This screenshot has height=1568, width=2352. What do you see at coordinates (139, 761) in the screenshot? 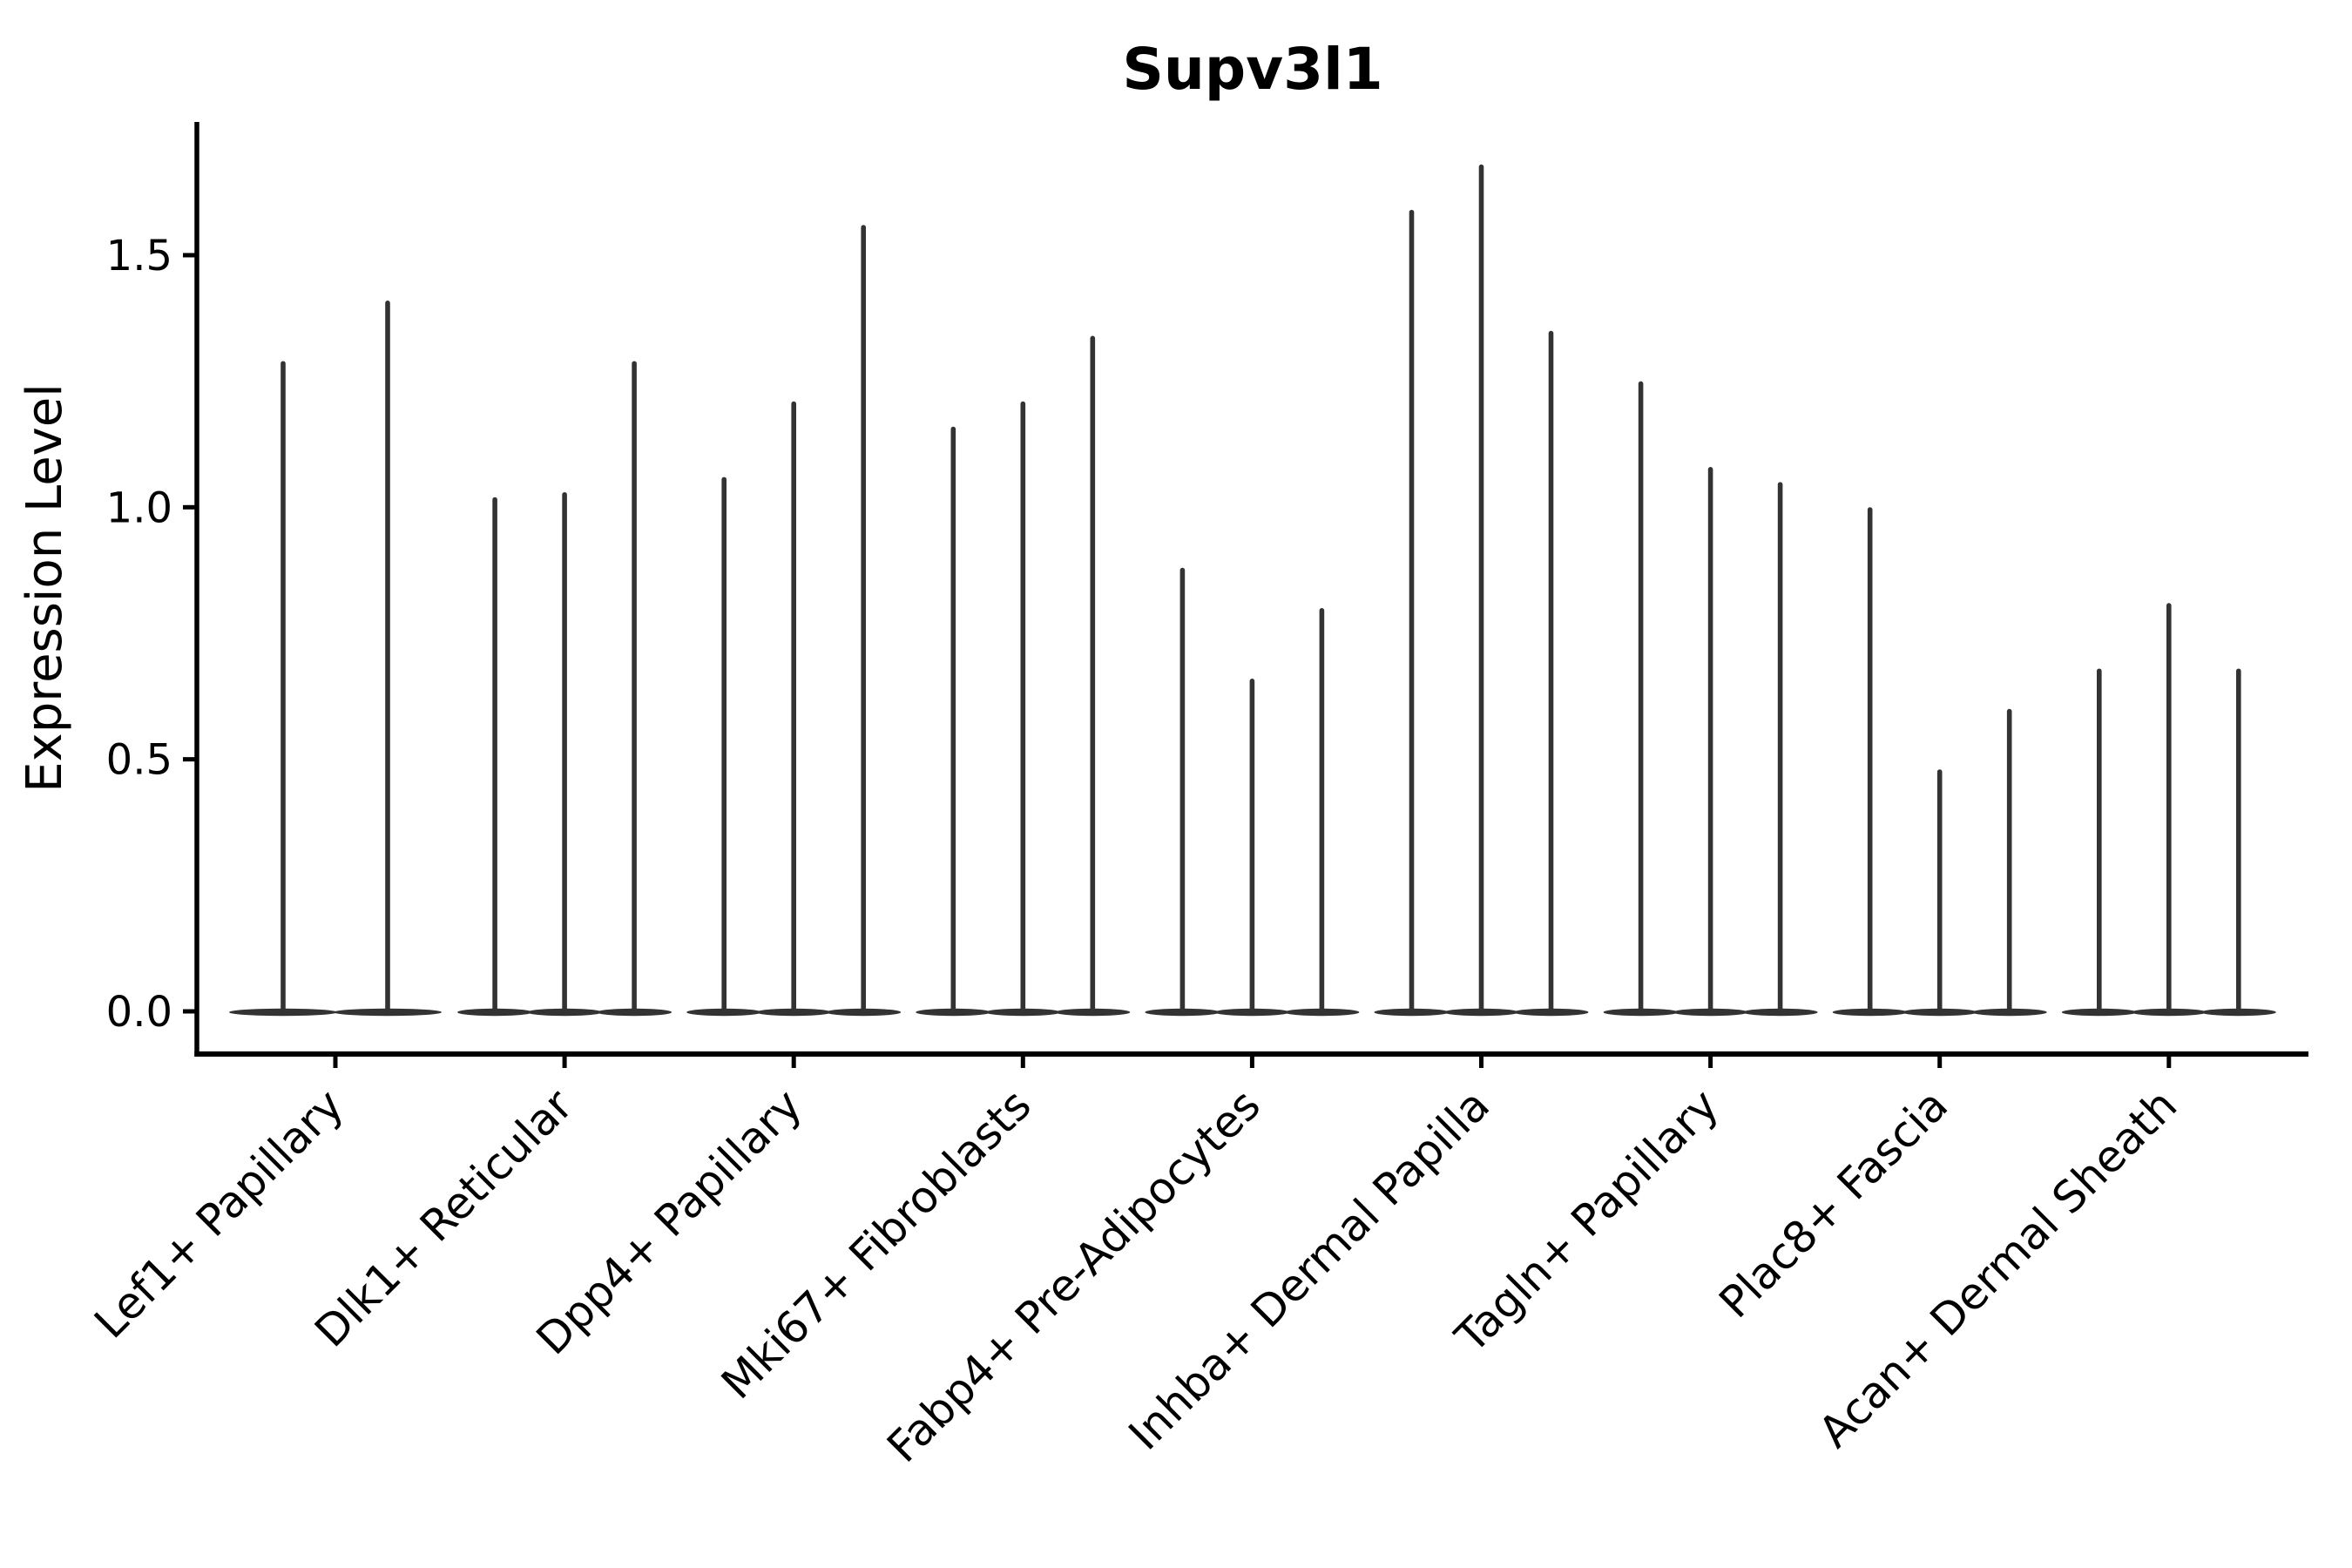
I see `y-tick-label: 0.5` at bounding box center [139, 761].